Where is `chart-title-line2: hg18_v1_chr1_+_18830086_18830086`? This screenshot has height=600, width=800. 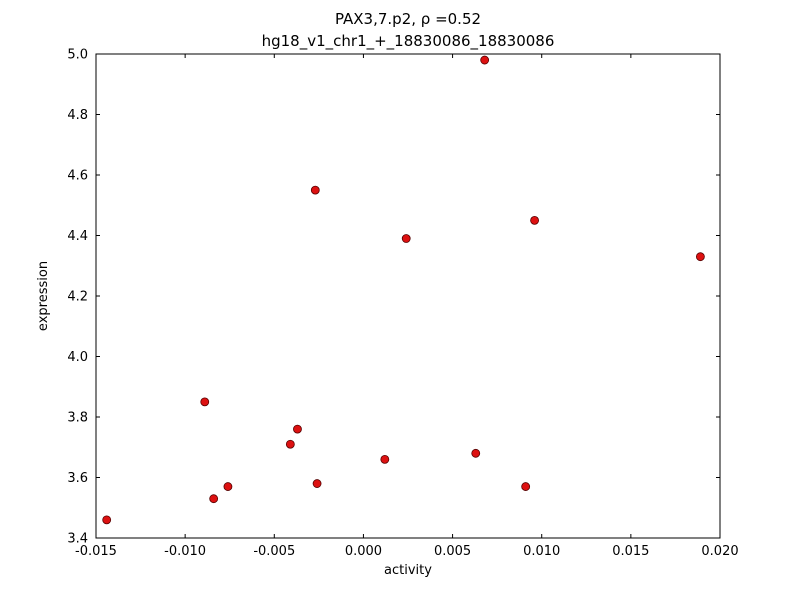 chart-title-line2: hg18_v1_chr1_+_18830086_18830086 is located at coordinates (408, 41).